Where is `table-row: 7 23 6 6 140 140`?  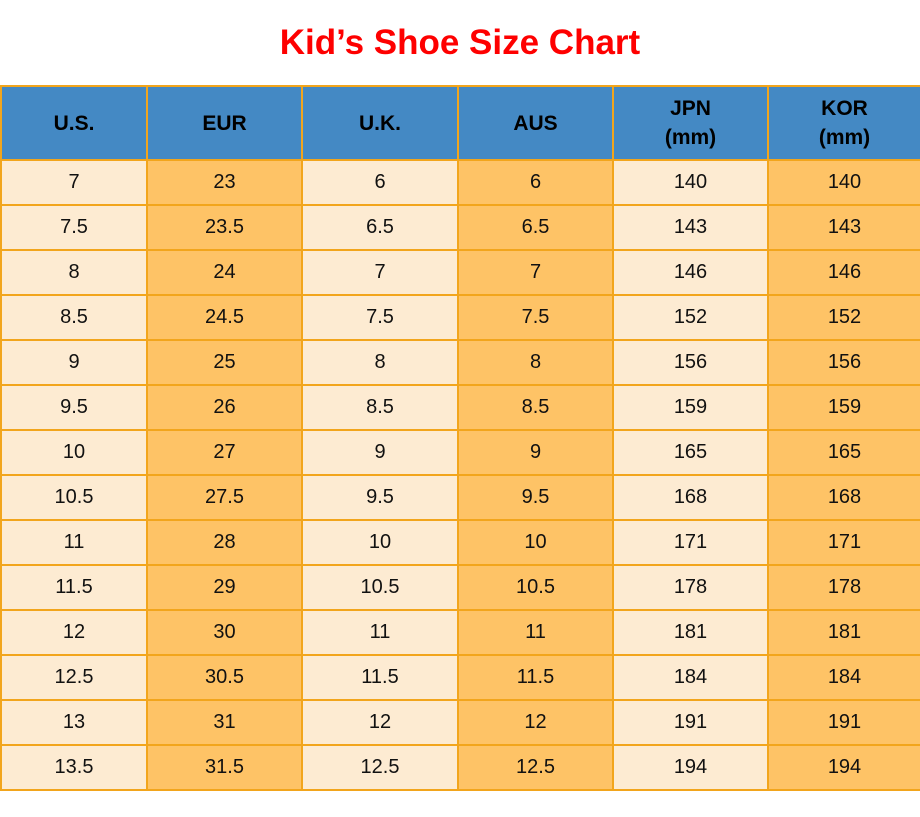 table-row: 7 23 6 6 140 140 is located at coordinates (460, 182).